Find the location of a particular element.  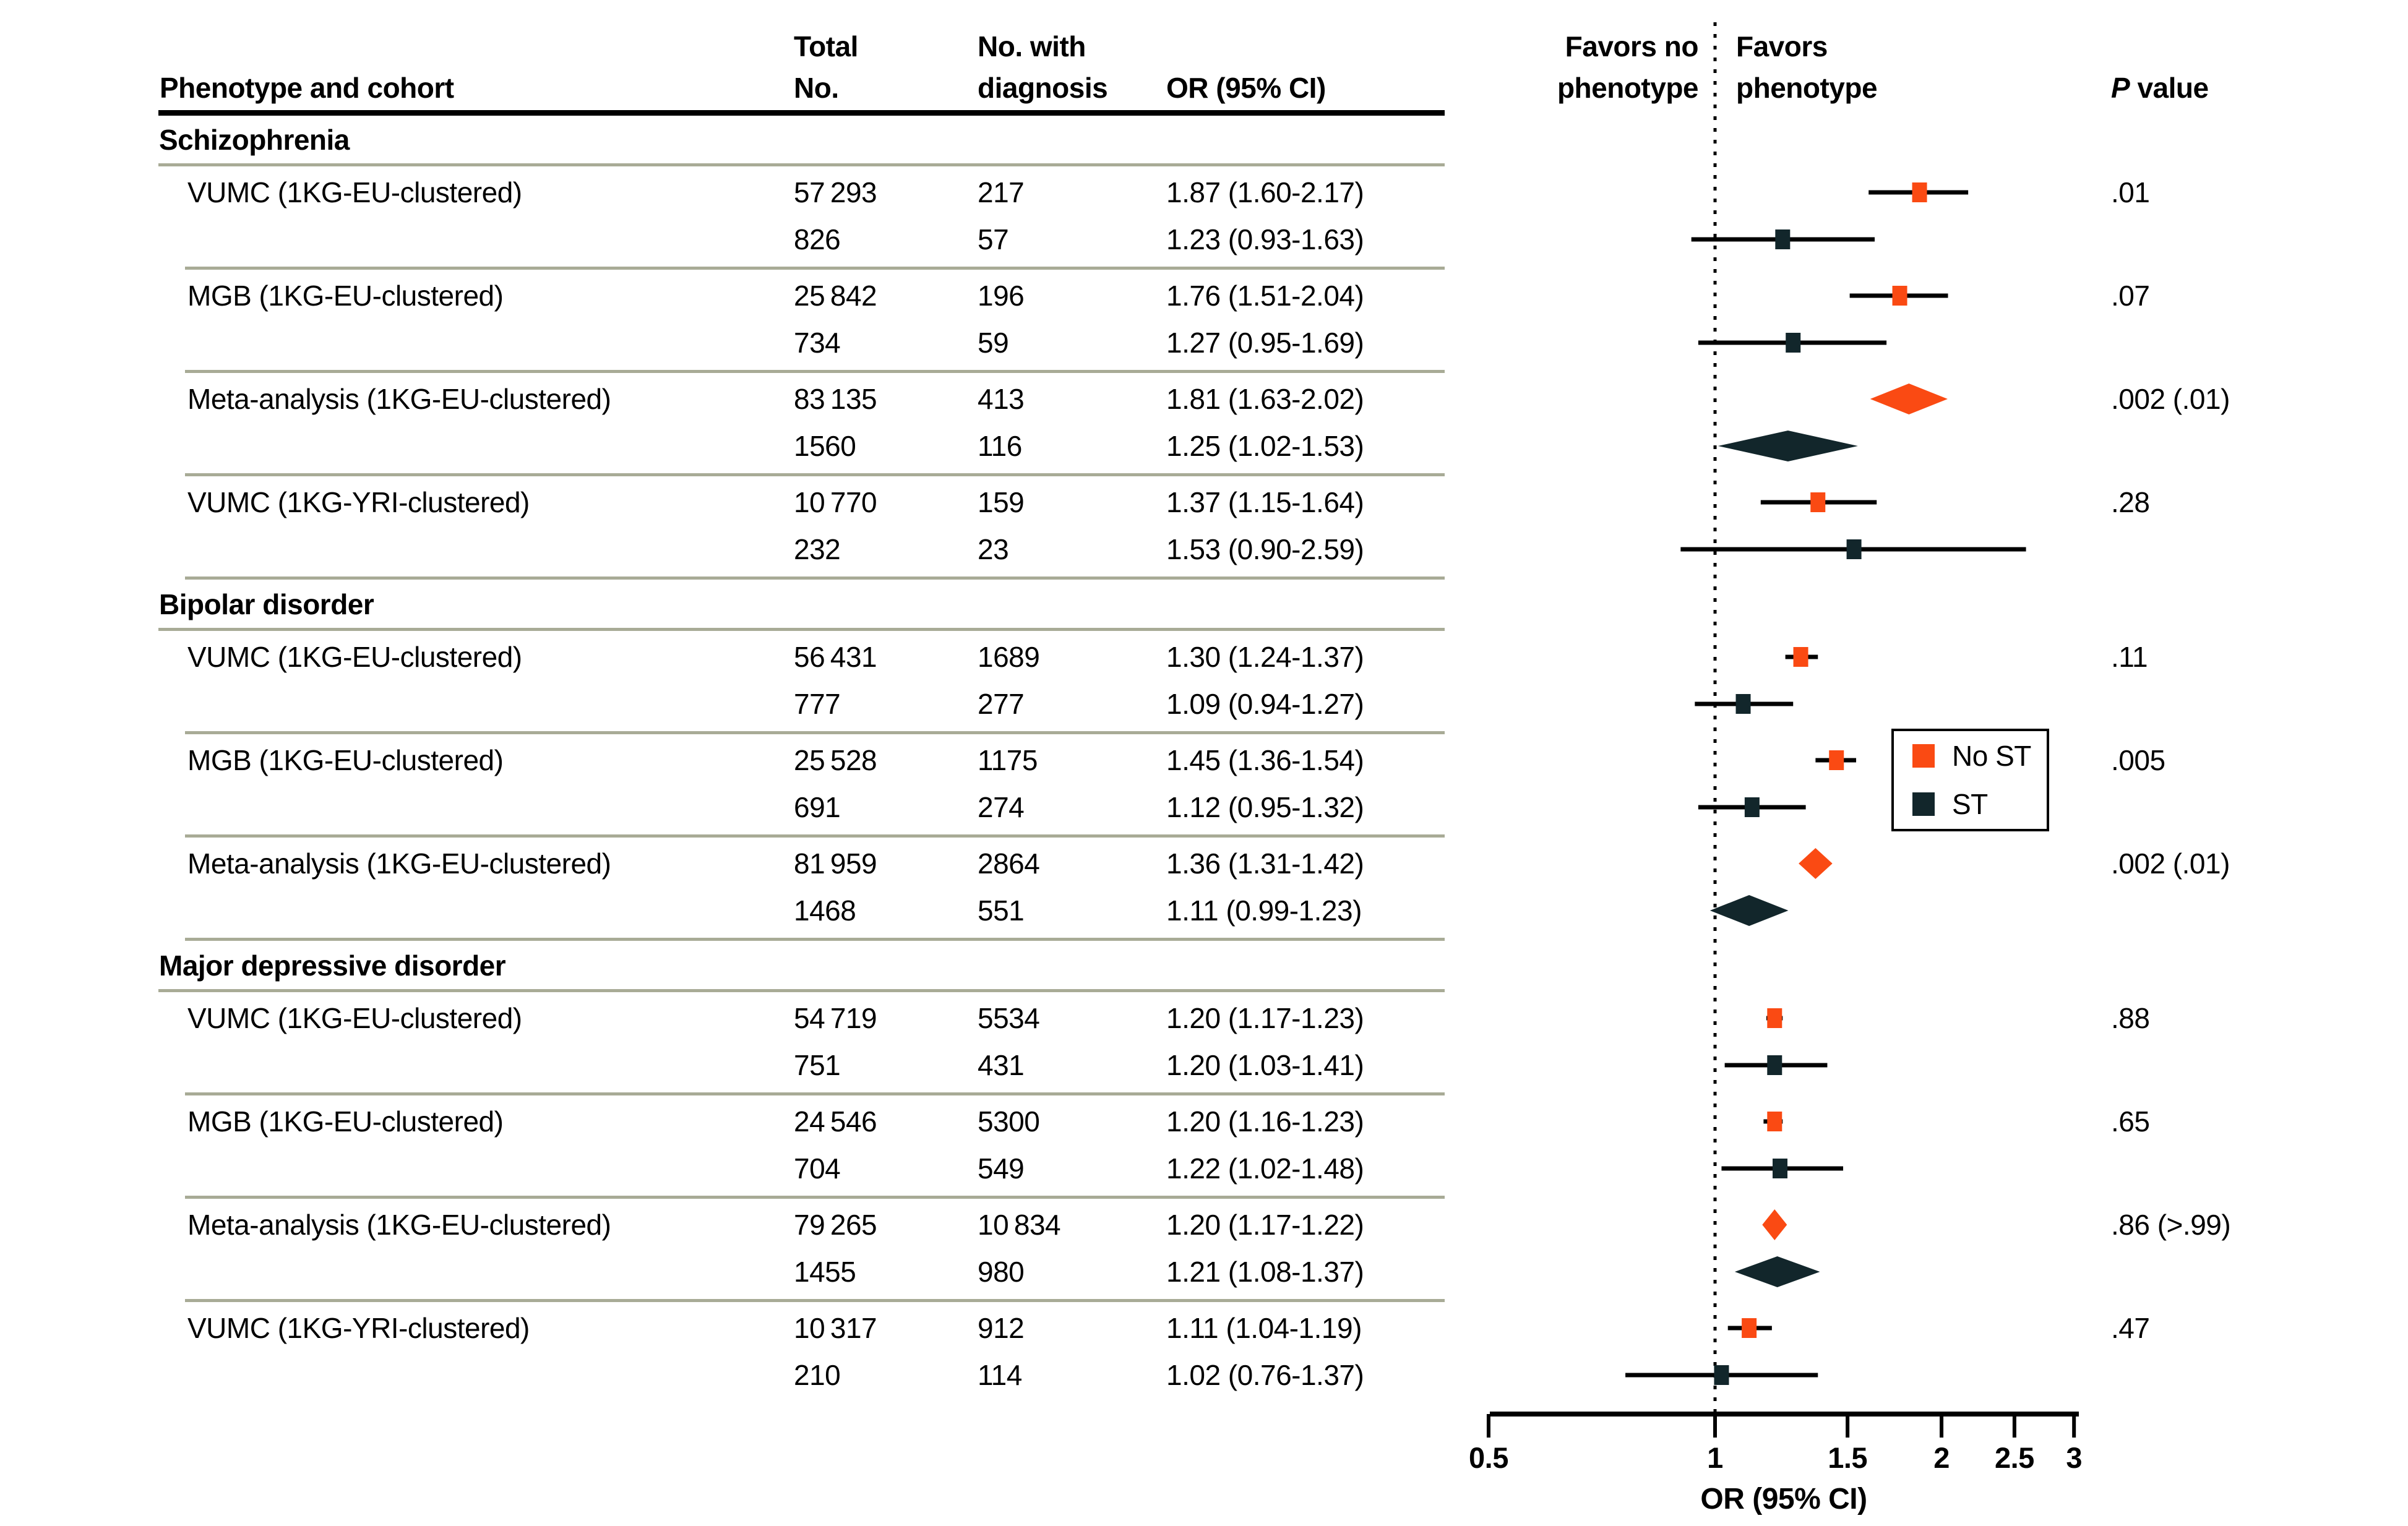

no-with-diagnosis: 217 is located at coordinates (1002, 192).